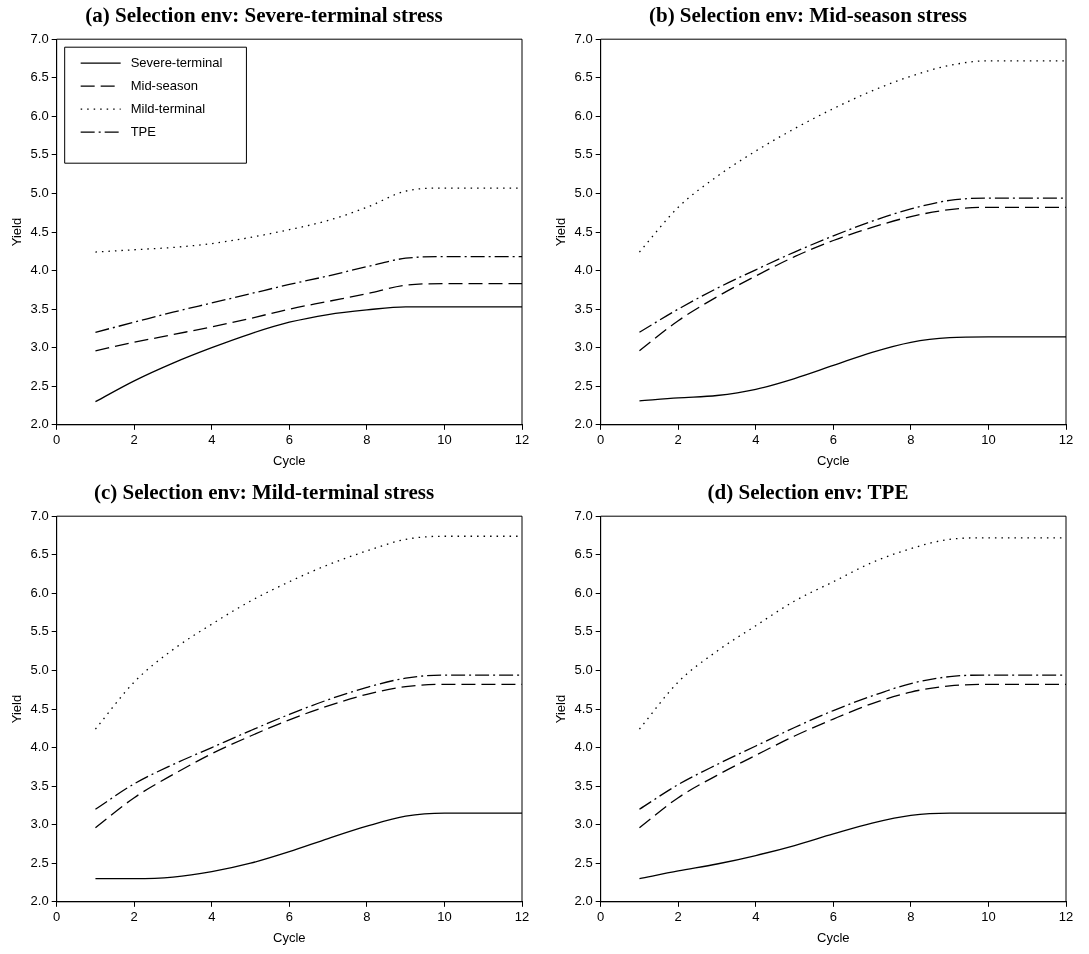  What do you see at coordinates (176, 62) in the screenshot?
I see `legend-label: Severe-terminal` at bounding box center [176, 62].